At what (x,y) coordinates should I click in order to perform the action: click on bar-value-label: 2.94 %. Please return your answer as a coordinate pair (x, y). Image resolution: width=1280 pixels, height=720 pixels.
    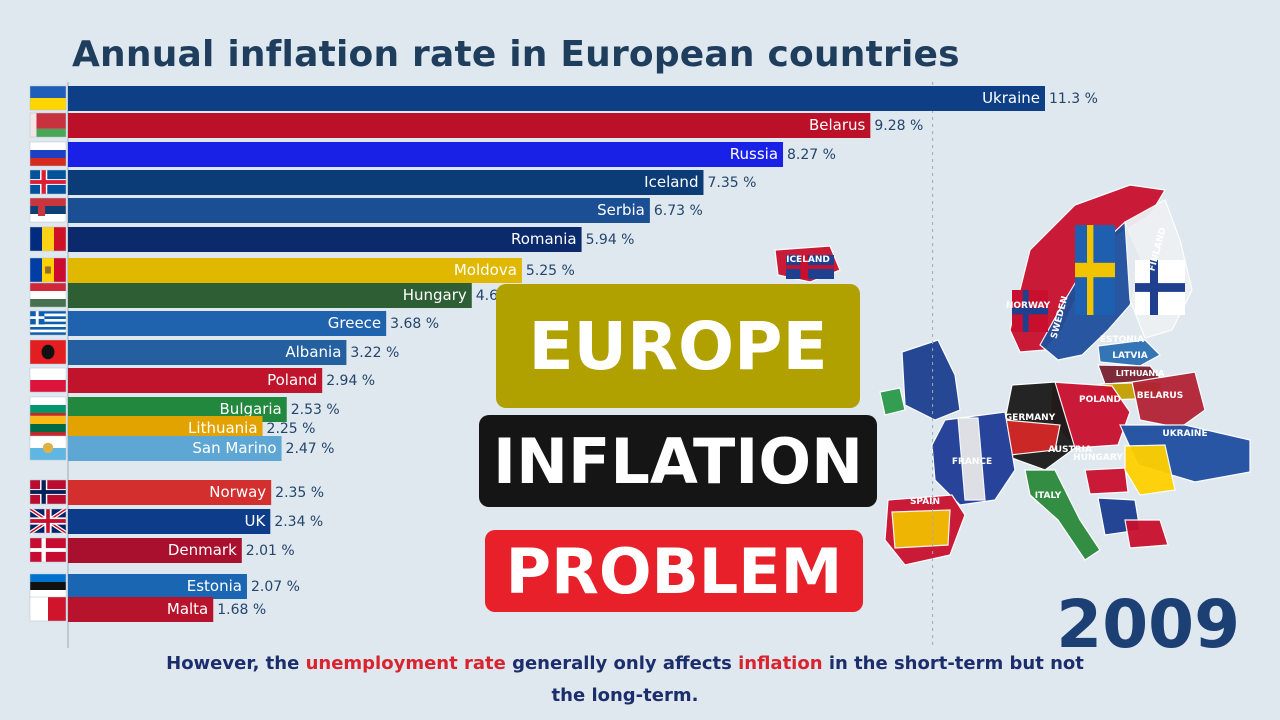
    Looking at the image, I should click on (350, 381).